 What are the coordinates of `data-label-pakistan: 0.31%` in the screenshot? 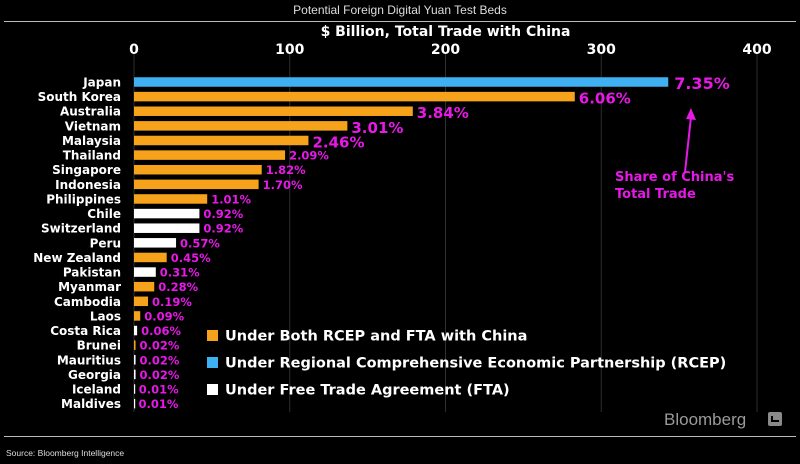 It's located at (180, 273).